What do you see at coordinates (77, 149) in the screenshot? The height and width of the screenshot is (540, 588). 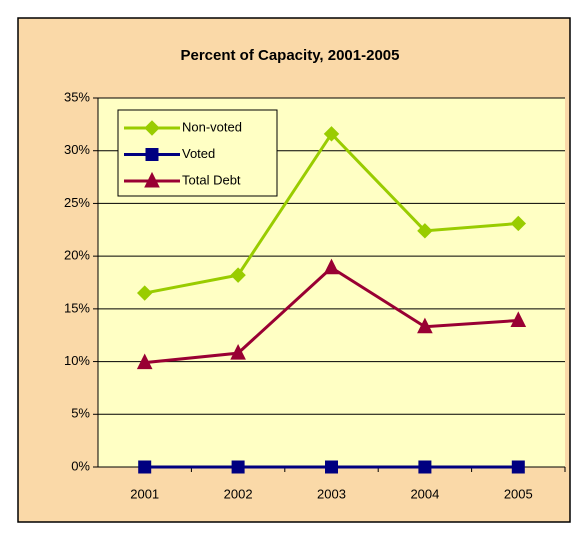 I see `y-tick-label: 30%` at bounding box center [77, 149].